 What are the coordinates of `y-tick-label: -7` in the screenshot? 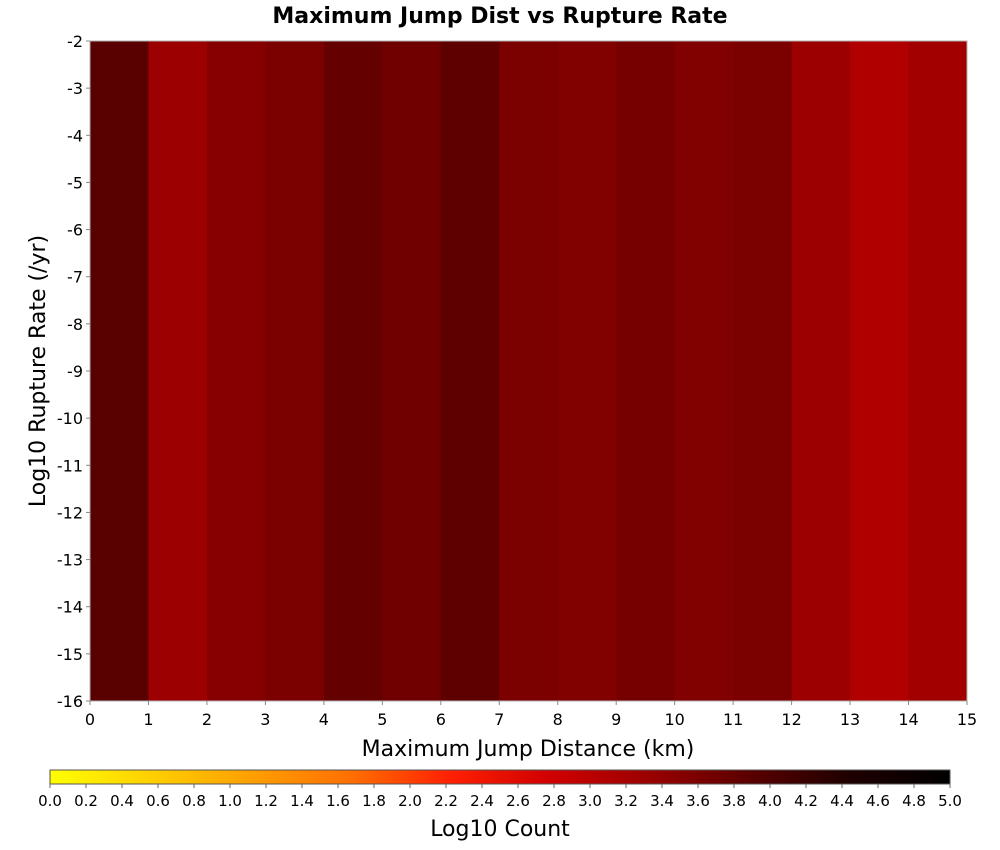 It's located at (75, 277).